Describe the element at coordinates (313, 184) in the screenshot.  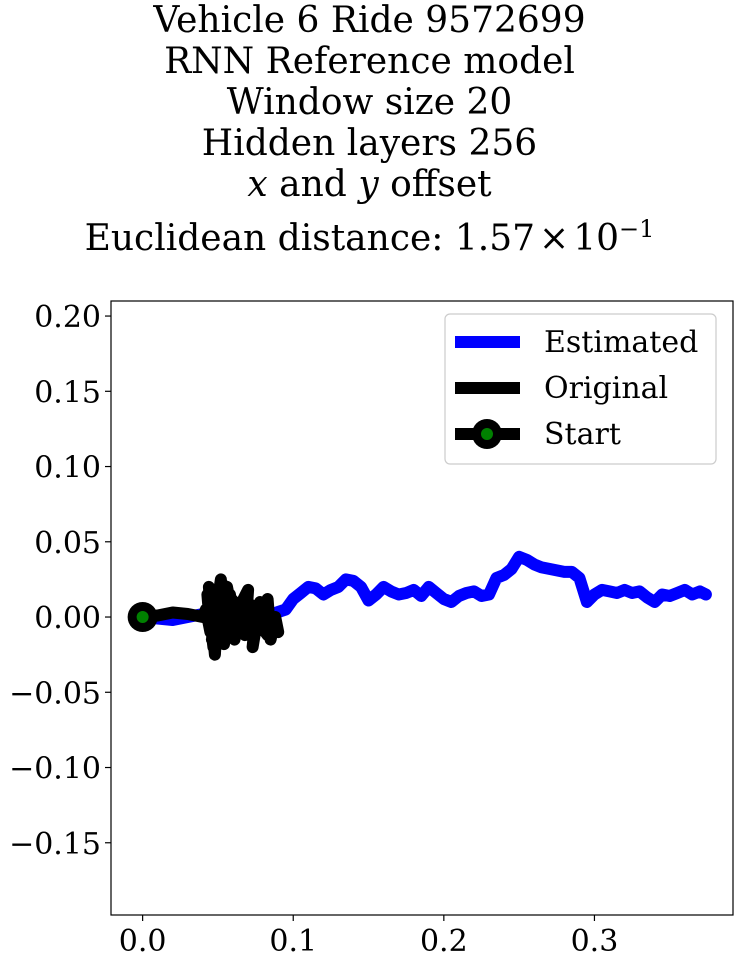
I see `title-conj: and` at that location.